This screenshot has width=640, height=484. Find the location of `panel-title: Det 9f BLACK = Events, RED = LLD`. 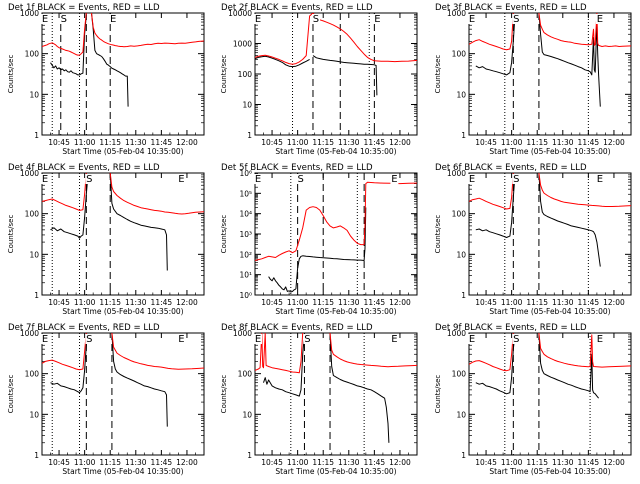

panel-title: Det 9f BLACK = Events, RED = LLD is located at coordinates (511, 328).